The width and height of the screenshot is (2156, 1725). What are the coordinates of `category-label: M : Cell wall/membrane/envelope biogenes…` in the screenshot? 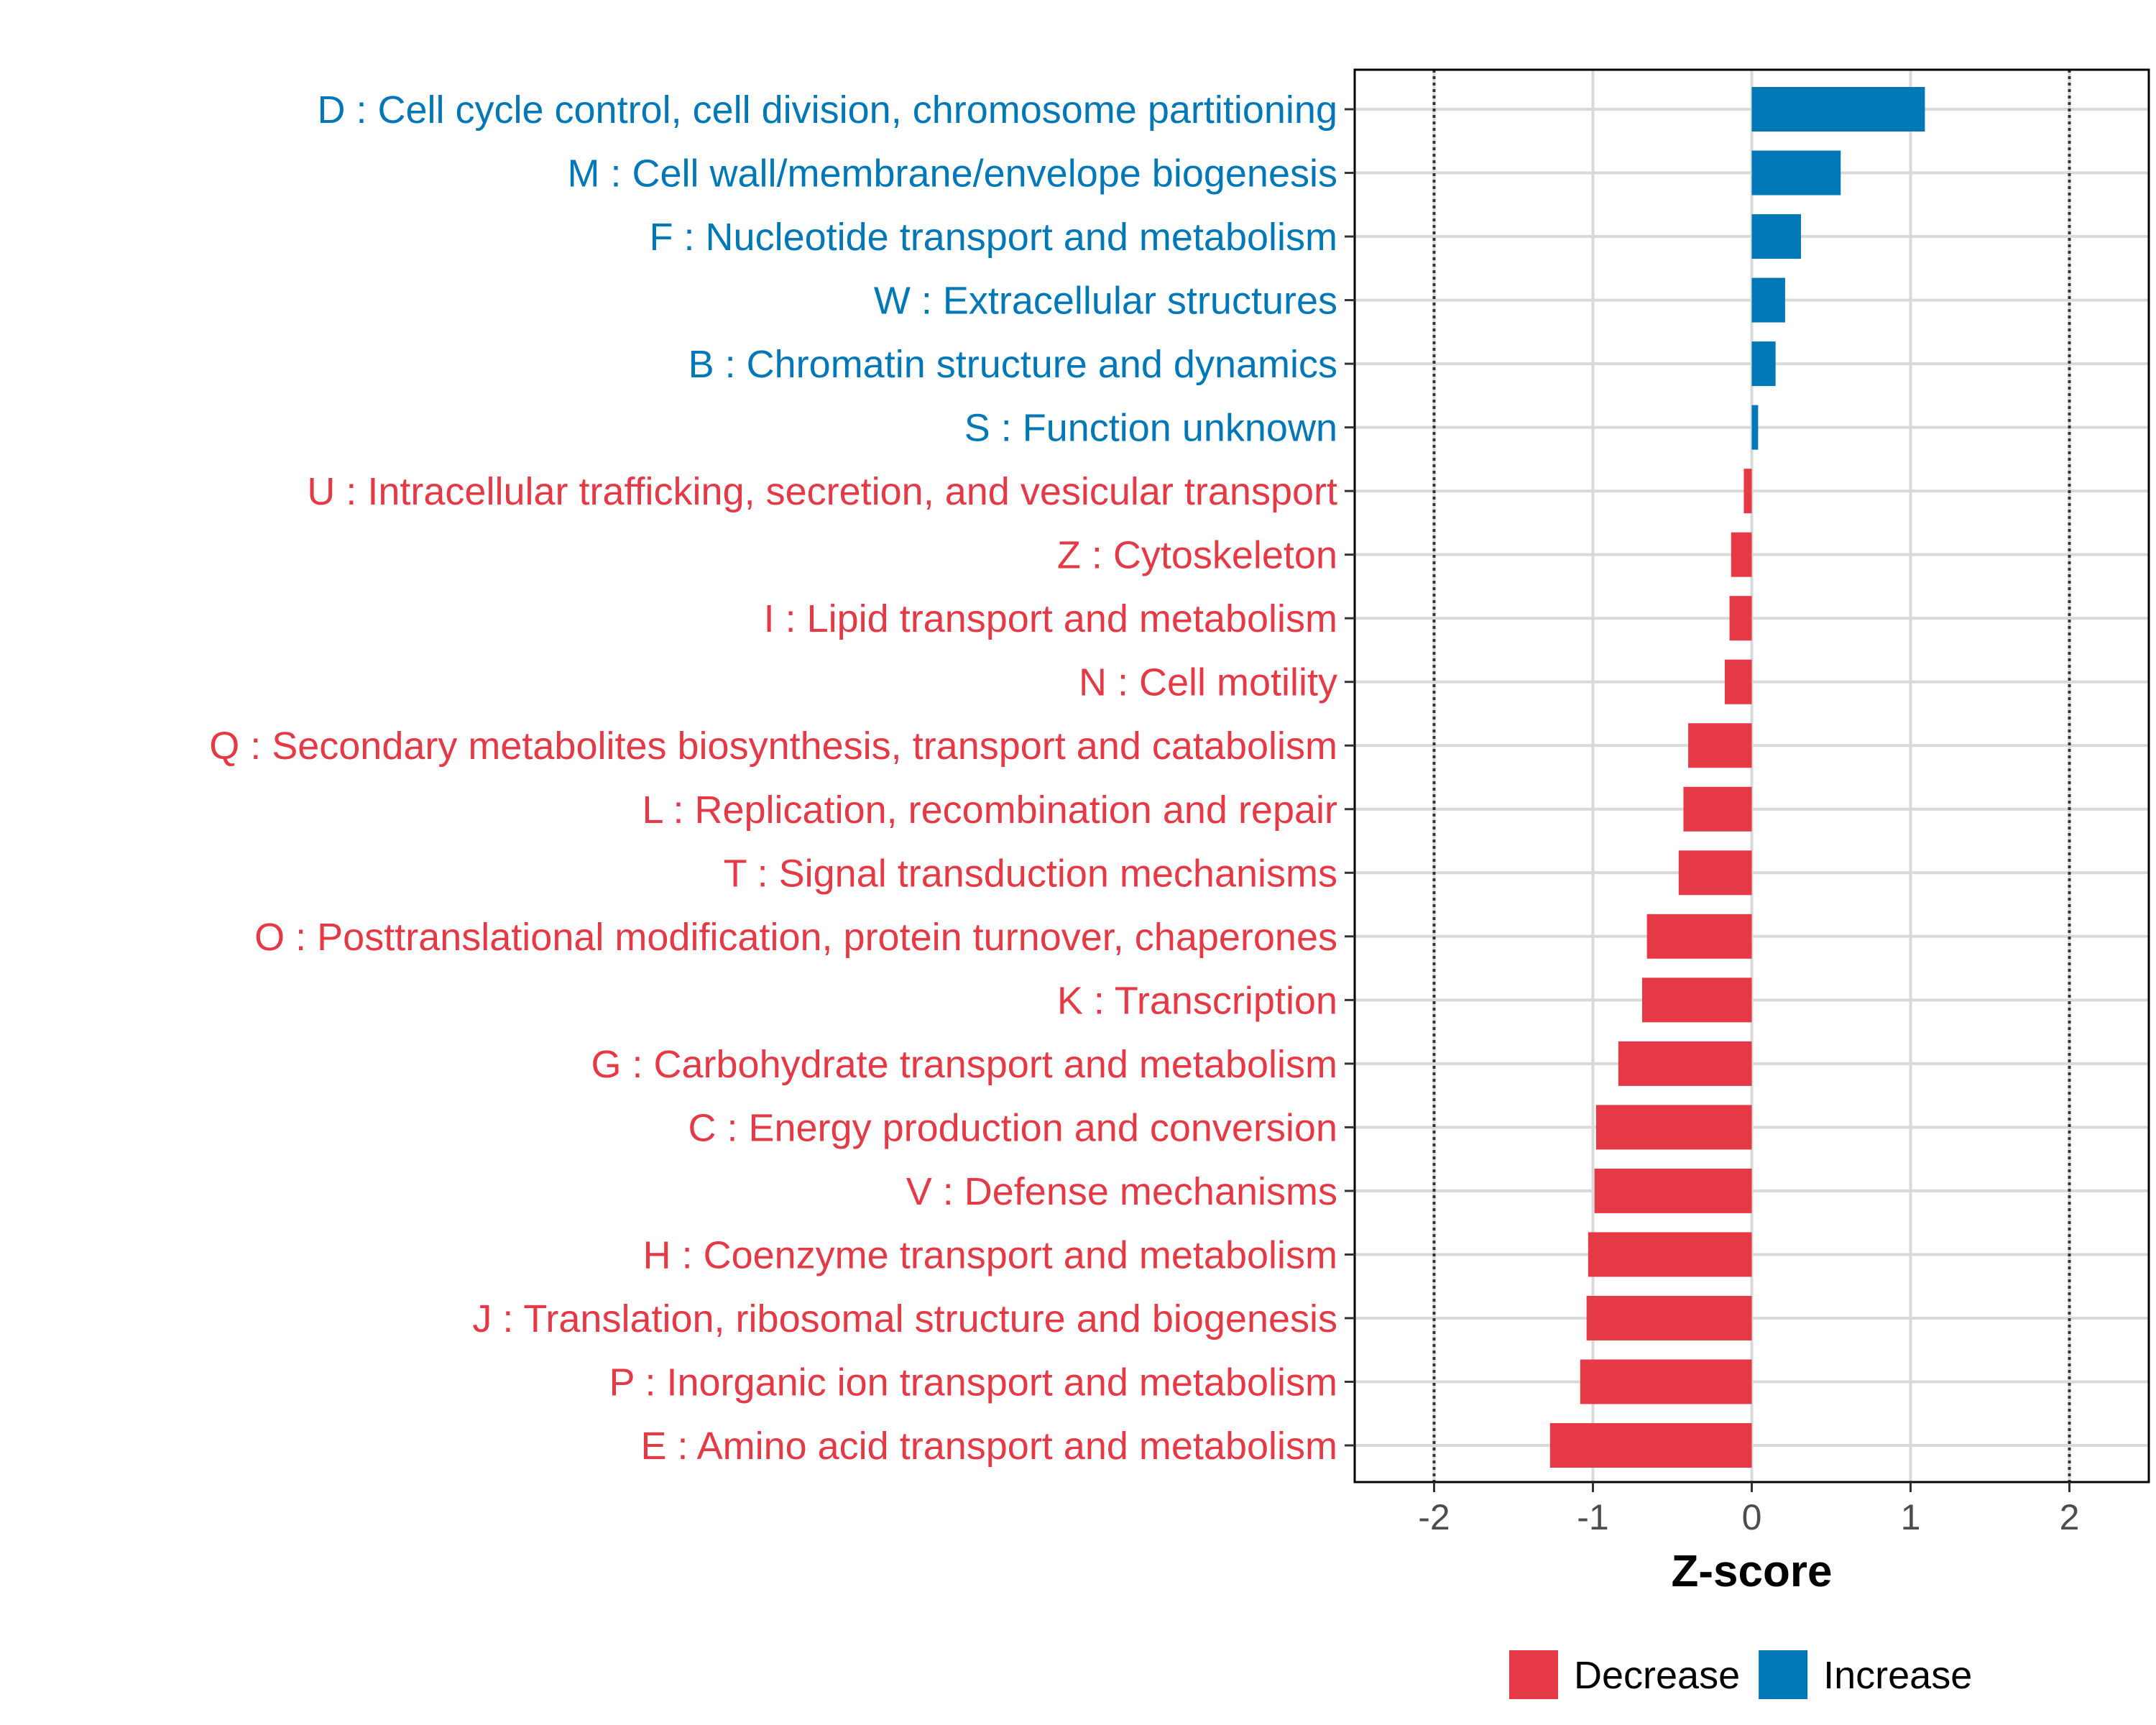 It's located at (952, 174).